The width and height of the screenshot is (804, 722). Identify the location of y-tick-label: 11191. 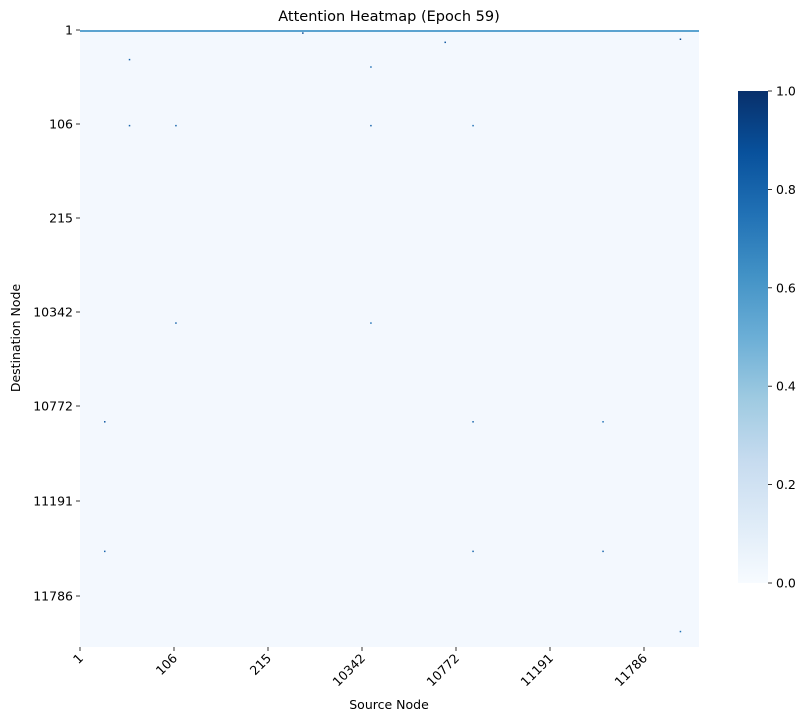
(53, 501).